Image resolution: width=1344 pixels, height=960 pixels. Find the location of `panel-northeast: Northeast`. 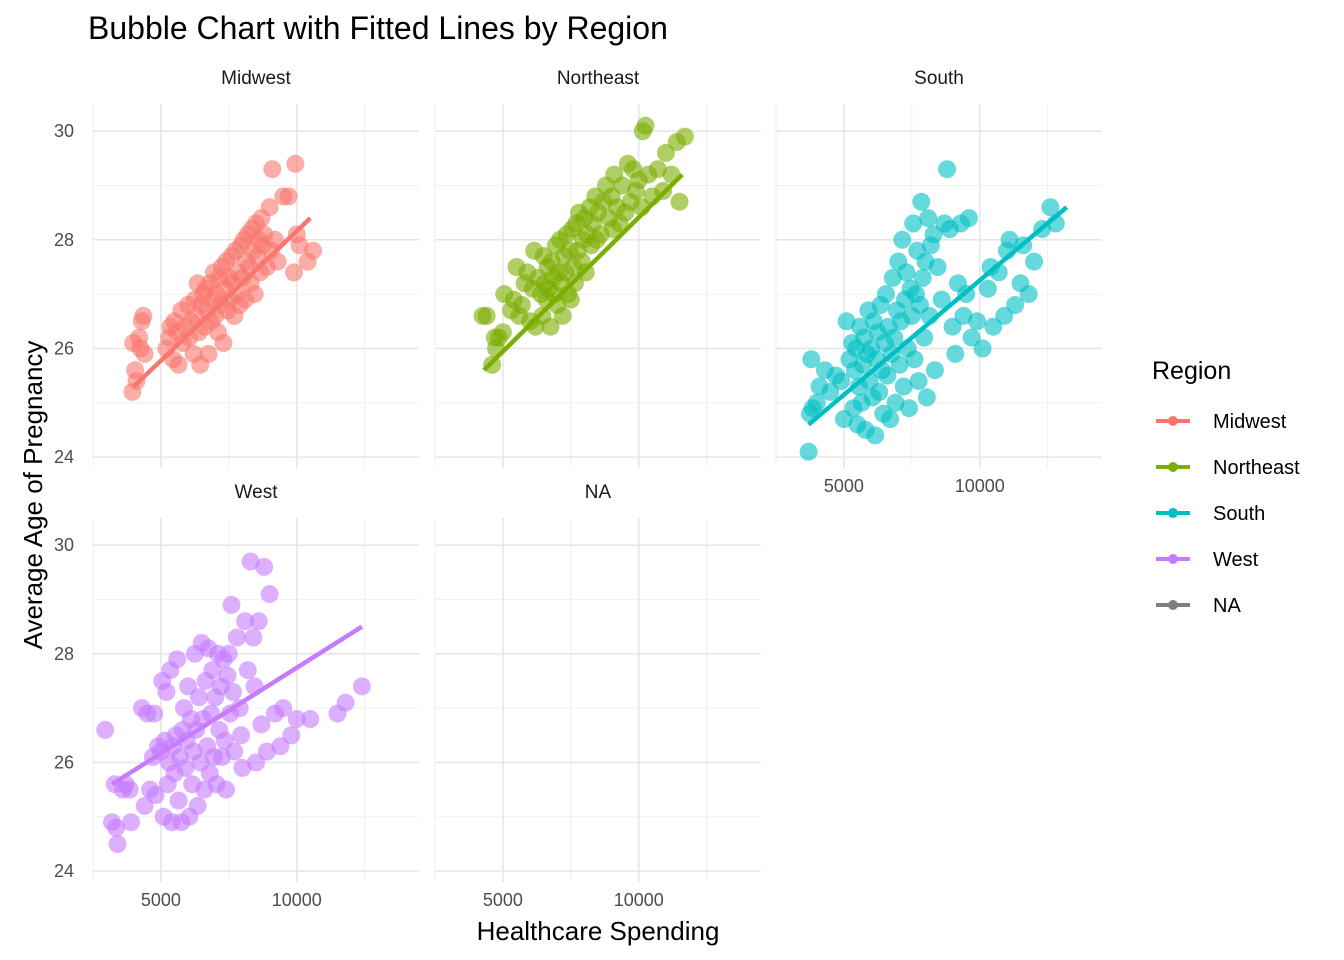

panel-northeast: Northeast is located at coordinates (597, 268).